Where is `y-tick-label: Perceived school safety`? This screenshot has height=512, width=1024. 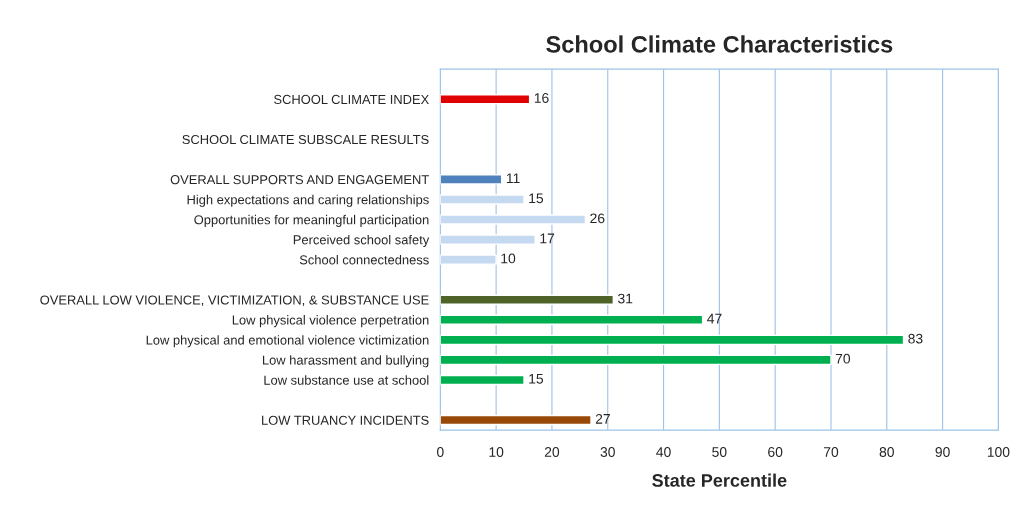
y-tick-label: Perceived school safety is located at coordinates (361, 240).